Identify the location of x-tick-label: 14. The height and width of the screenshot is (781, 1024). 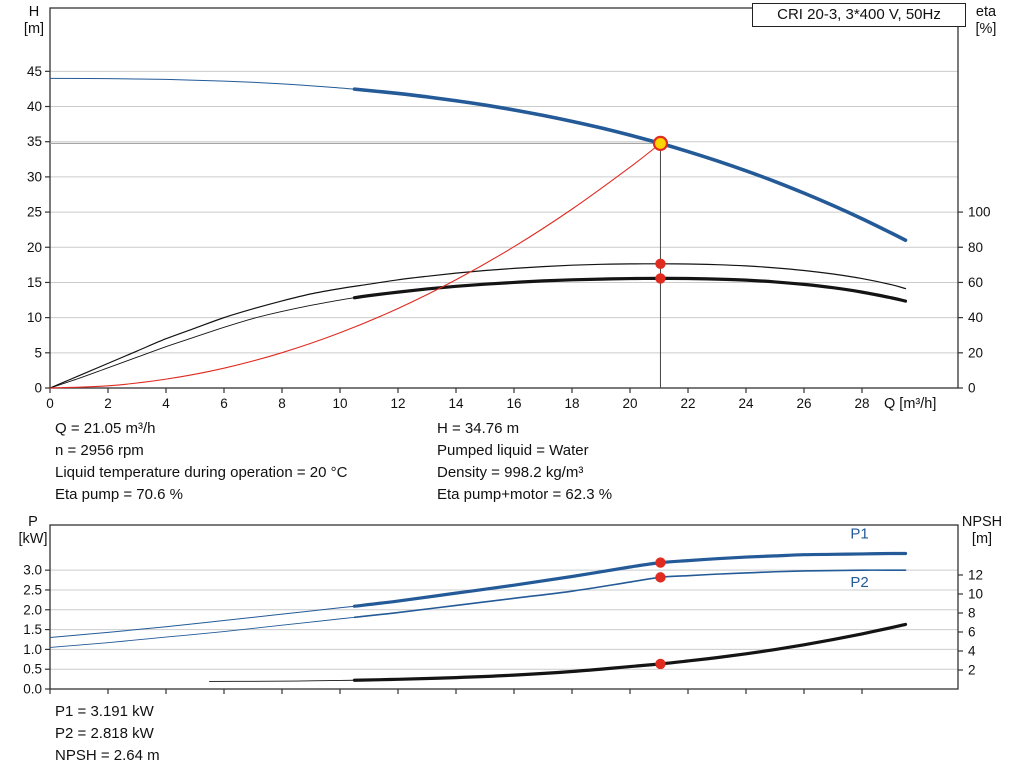
(456, 403).